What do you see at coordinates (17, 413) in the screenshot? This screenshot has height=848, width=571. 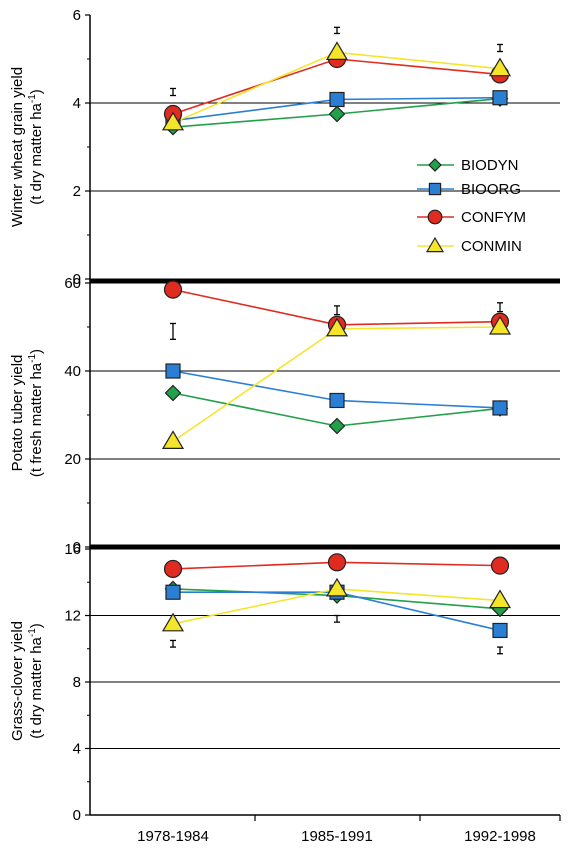 I see `y-axis-title: Potato tuber yield` at bounding box center [17, 413].